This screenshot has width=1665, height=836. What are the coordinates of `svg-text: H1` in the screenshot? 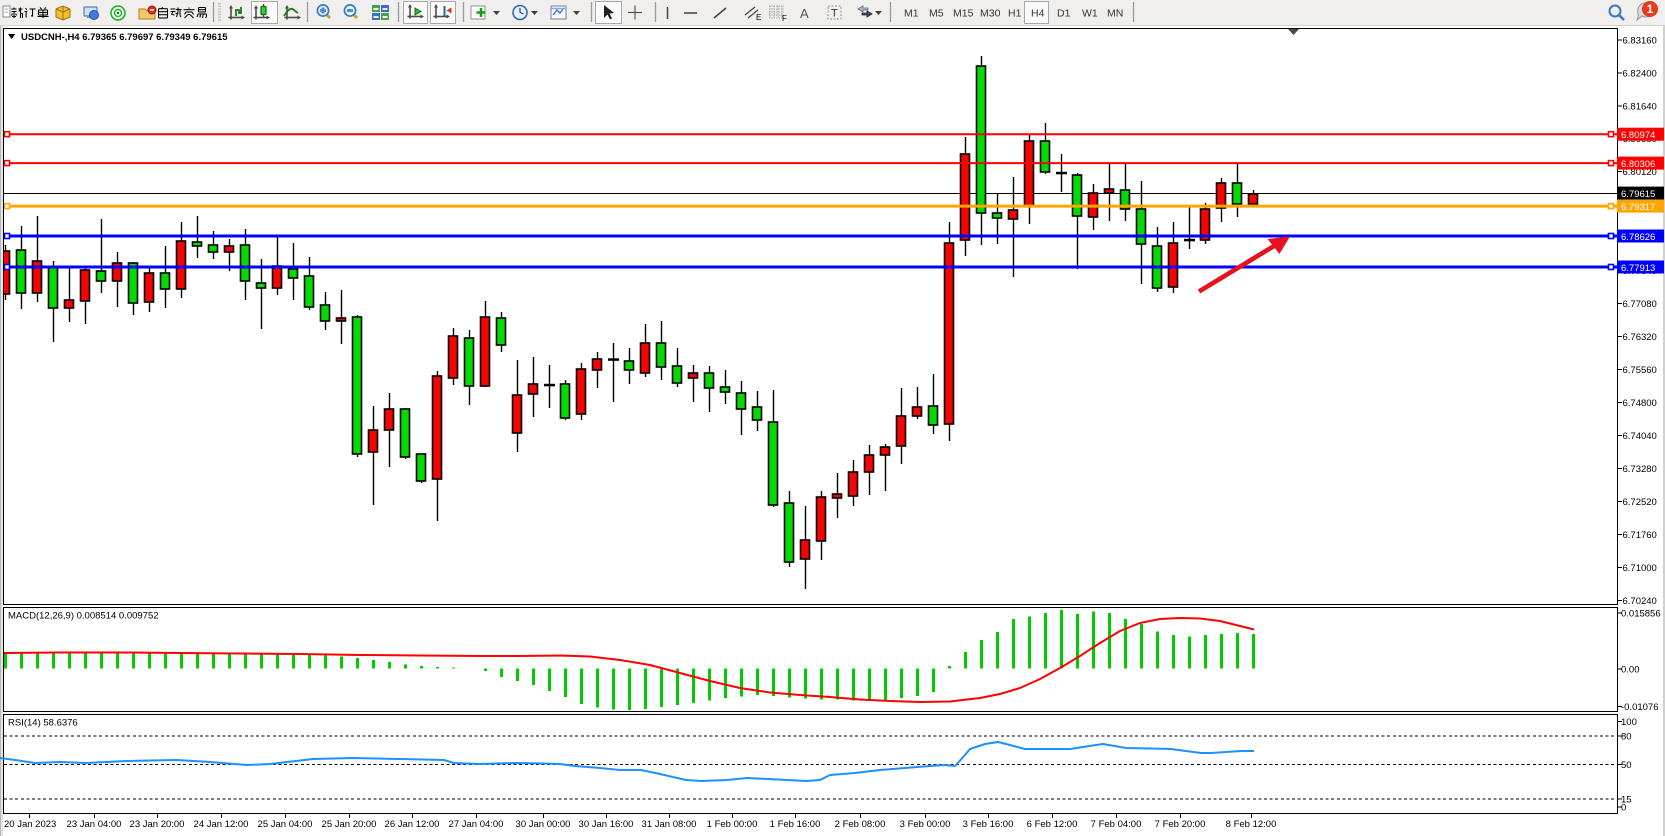 It's located at (1015, 14).